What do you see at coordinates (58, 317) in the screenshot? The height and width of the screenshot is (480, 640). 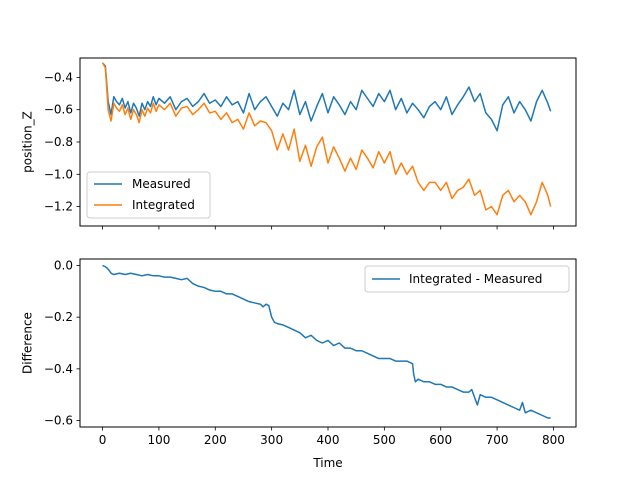 I see `y-tick-label: −0.2` at bounding box center [58, 317].